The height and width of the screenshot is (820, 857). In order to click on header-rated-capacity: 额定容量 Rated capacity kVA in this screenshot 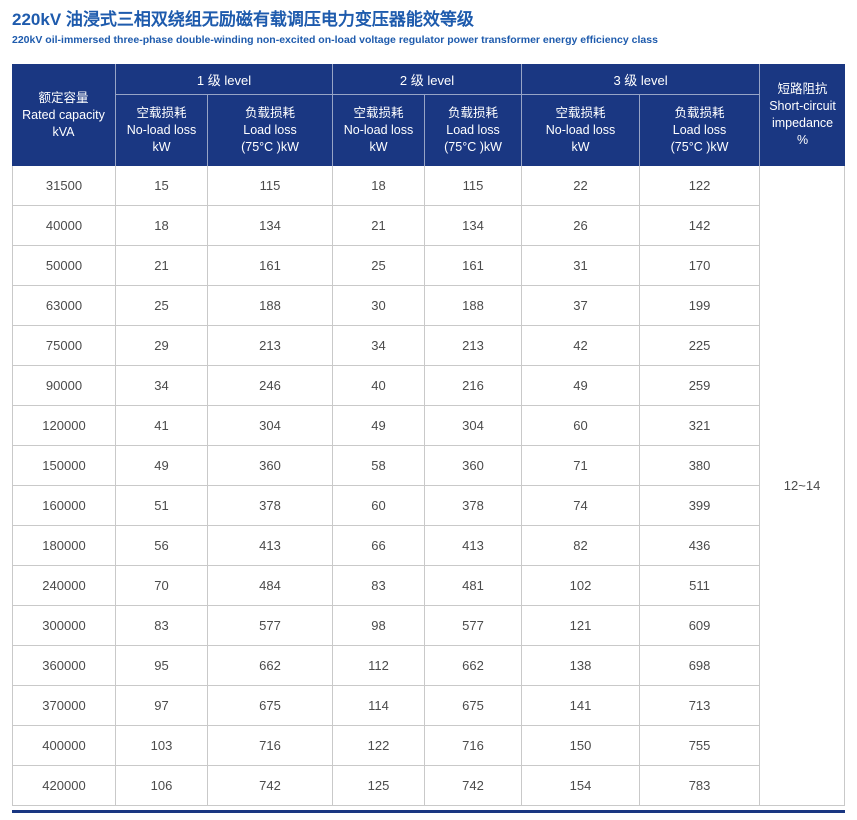, I will do `click(64, 115)`.